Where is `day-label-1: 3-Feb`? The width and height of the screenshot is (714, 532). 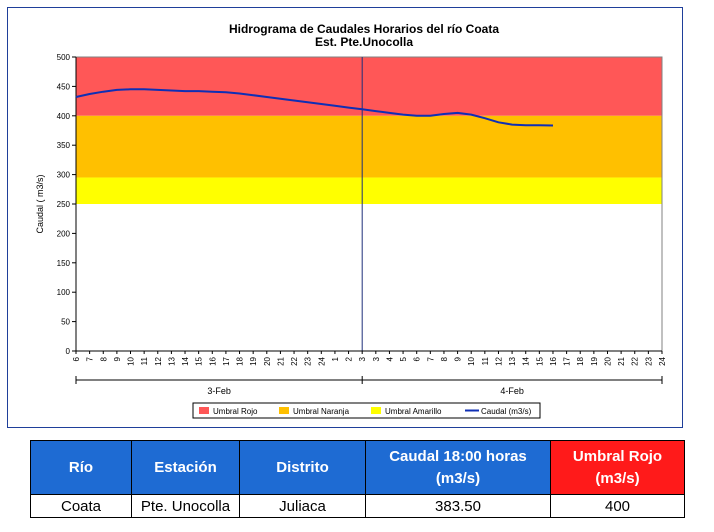
day-label-1: 3-Feb is located at coordinates (219, 391).